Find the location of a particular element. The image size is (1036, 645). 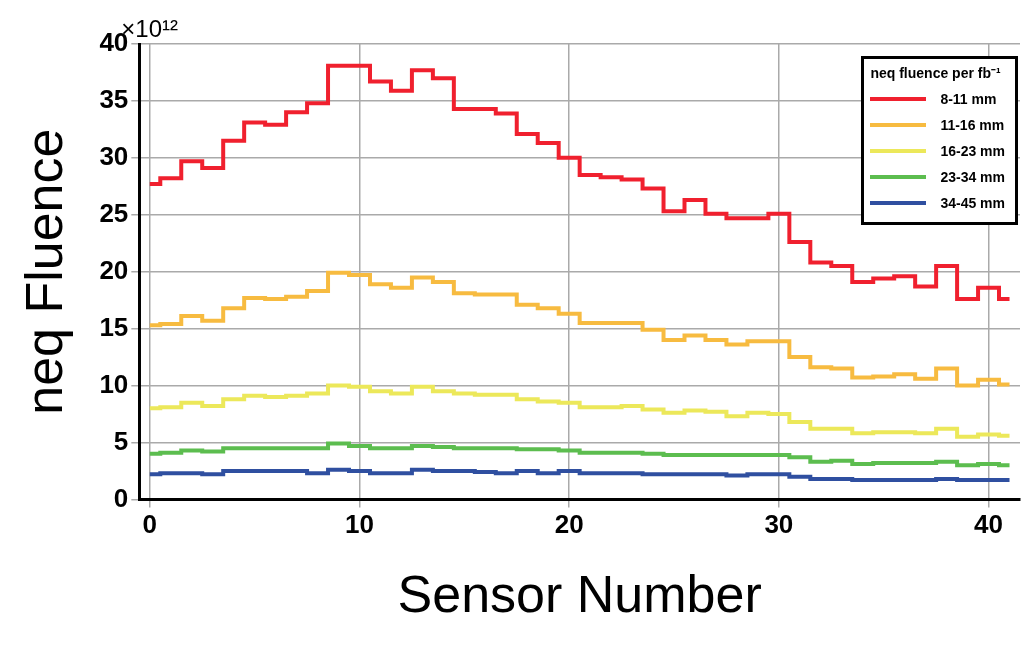

y-axis-title: neq Fluence is located at coordinates (43, 271).